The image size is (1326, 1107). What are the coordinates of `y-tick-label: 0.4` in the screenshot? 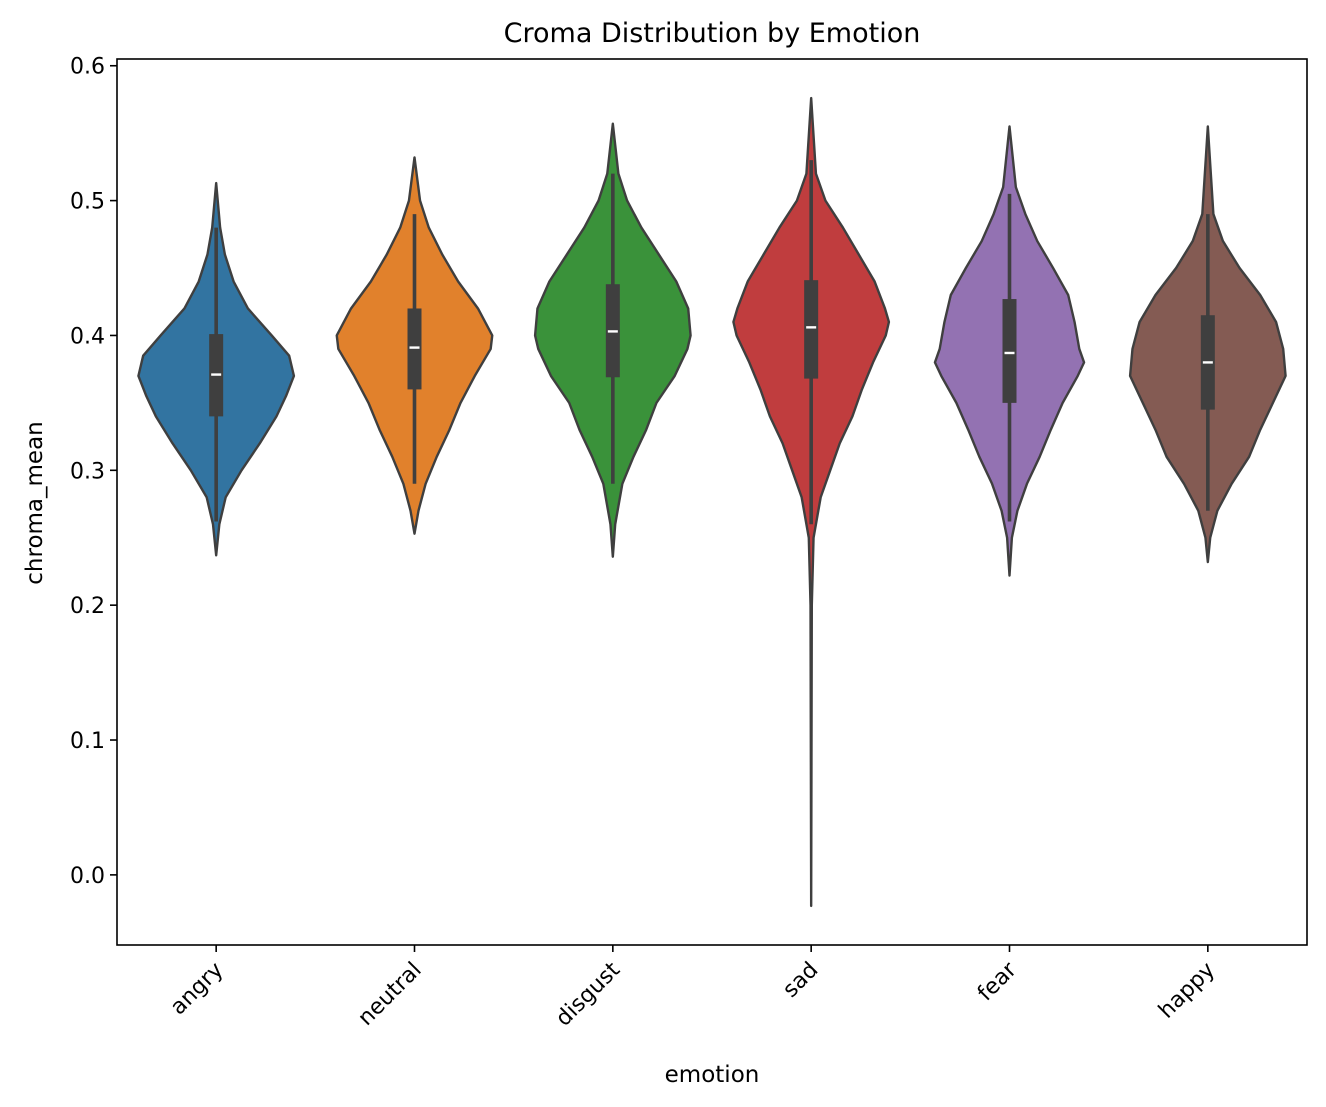 It's located at (87, 336).